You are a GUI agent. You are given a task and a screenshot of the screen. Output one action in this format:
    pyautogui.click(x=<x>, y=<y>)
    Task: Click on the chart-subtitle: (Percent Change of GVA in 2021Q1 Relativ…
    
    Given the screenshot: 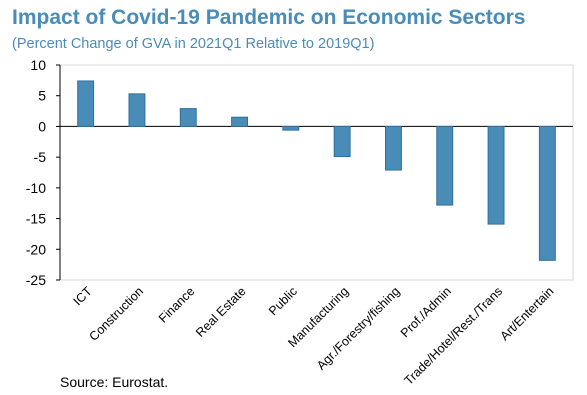 What is the action you would take?
    pyautogui.click(x=193, y=44)
    